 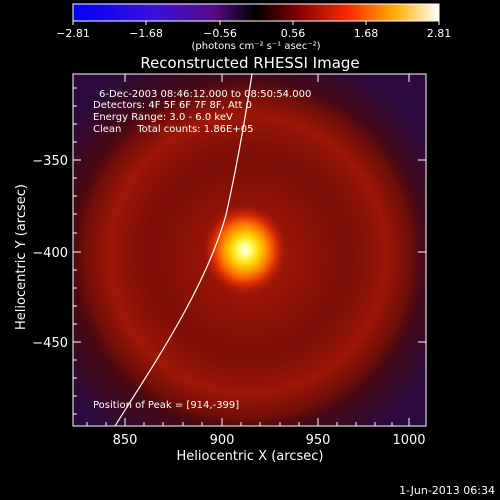 I want to click on clean-counts-text: Clean Total counts: 1.86E+05, so click(x=173, y=129).